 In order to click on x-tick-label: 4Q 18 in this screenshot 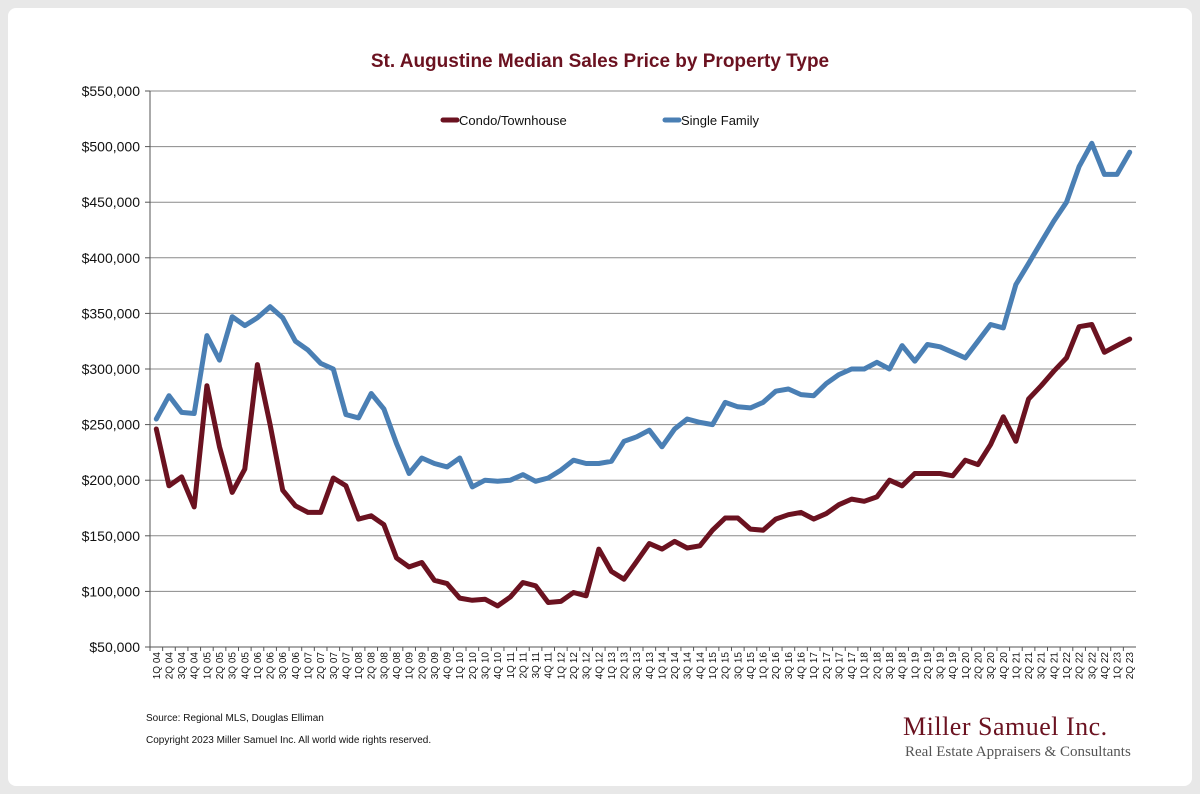, I will do `click(903, 666)`.